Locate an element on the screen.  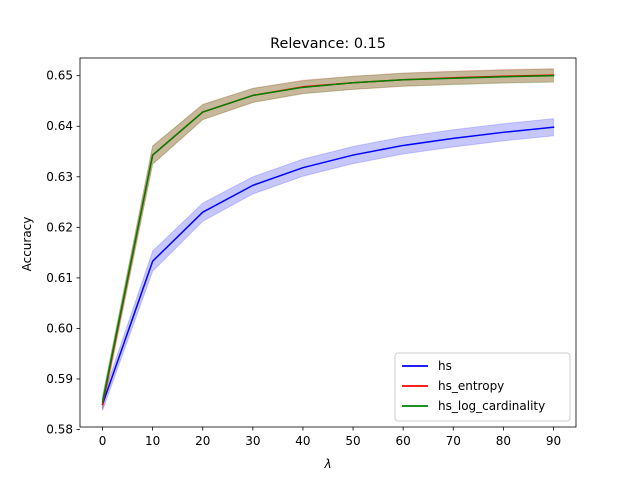
x-tick-label: 50 is located at coordinates (352, 441).